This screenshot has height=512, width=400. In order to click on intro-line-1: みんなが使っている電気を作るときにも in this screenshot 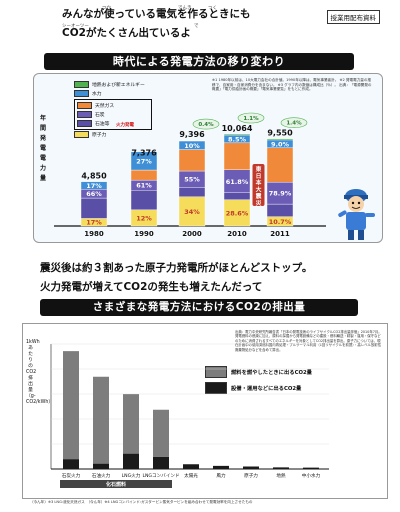, I will do `click(156, 14)`.